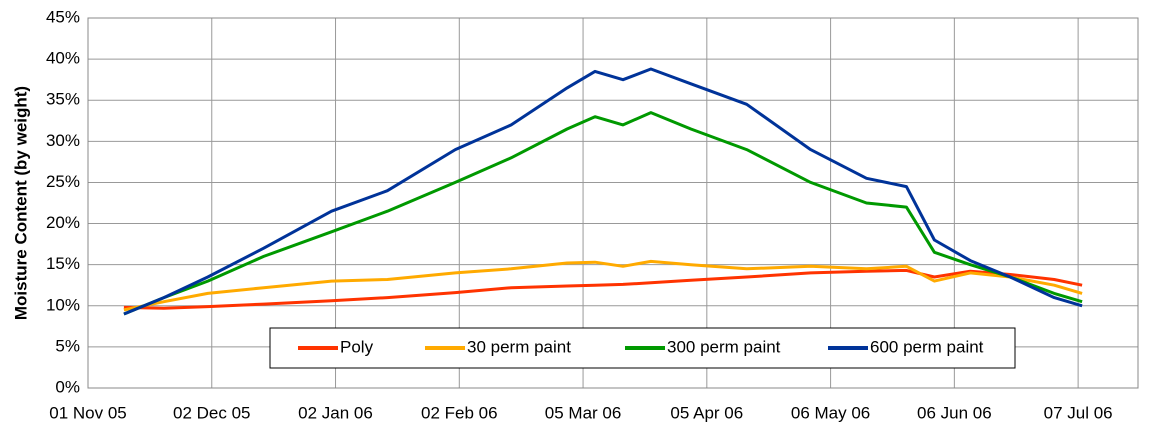  Describe the element at coordinates (583, 412) in the screenshot. I see `x-tick-label: 05 Mar 06` at that location.